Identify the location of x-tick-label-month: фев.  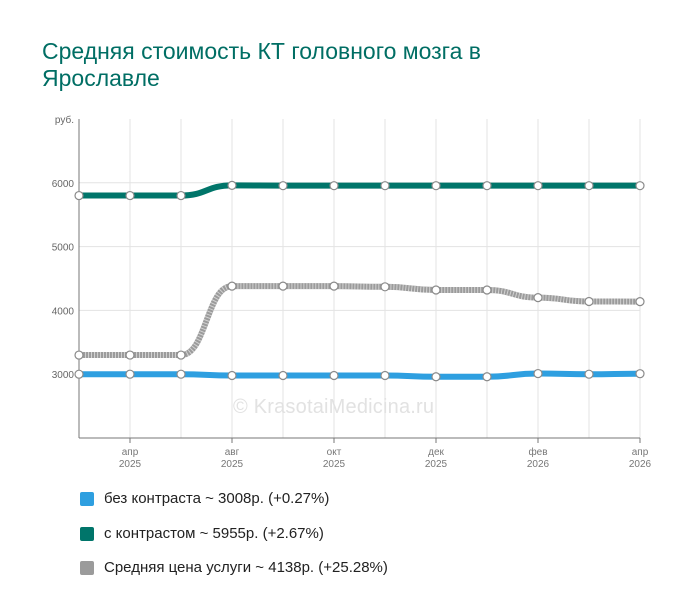
(537, 452).